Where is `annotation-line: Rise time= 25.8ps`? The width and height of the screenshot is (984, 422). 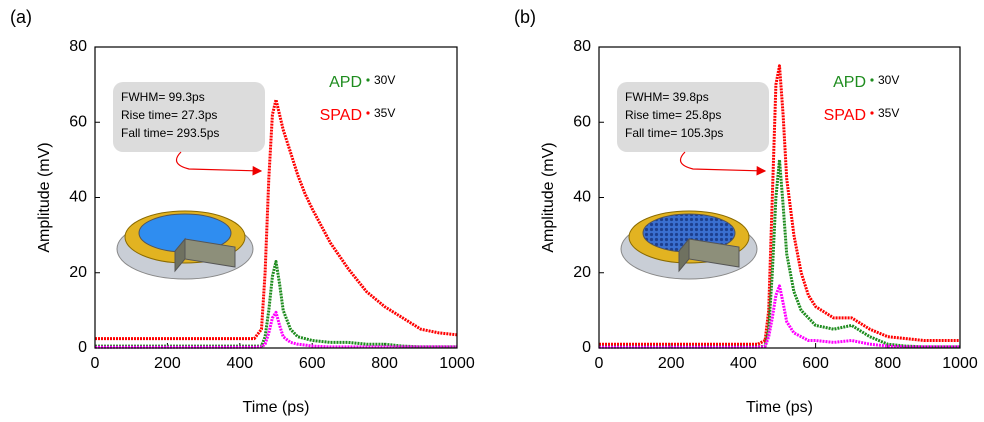
annotation-line: Rise time= 25.8ps is located at coordinates (673, 115).